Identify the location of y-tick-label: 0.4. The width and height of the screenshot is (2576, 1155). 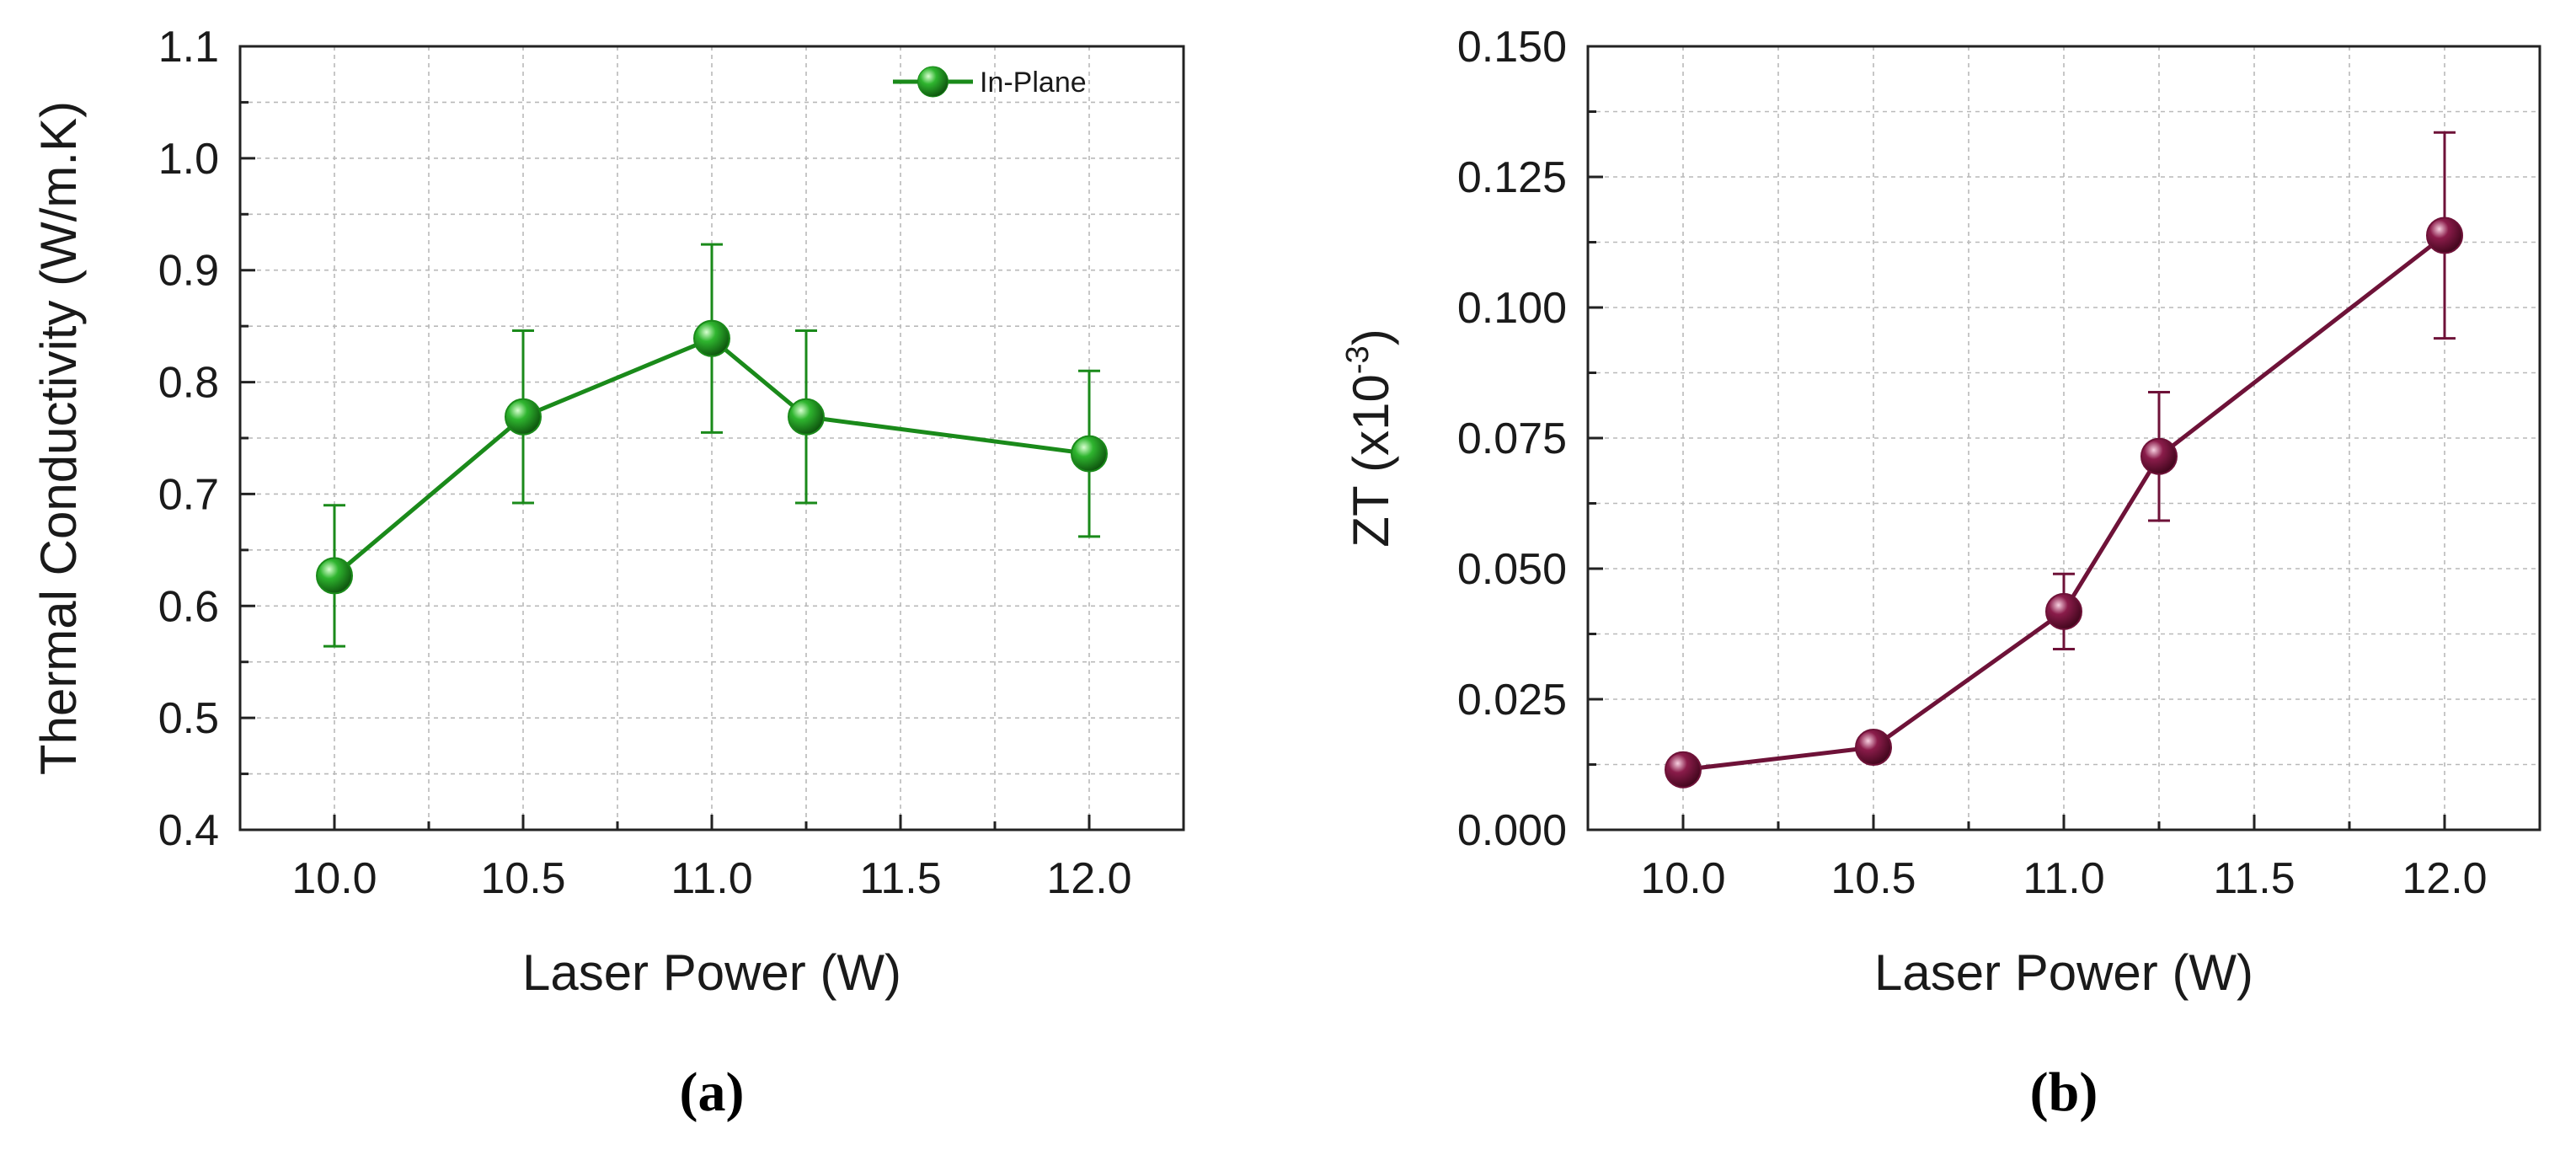
(188, 831).